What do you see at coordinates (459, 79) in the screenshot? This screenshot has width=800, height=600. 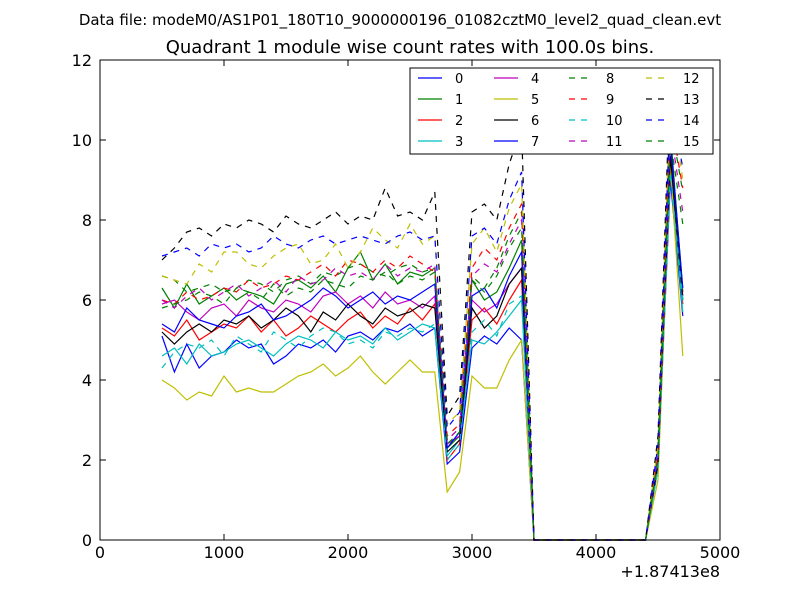 I see `legend-label-0: 0` at bounding box center [459, 79].